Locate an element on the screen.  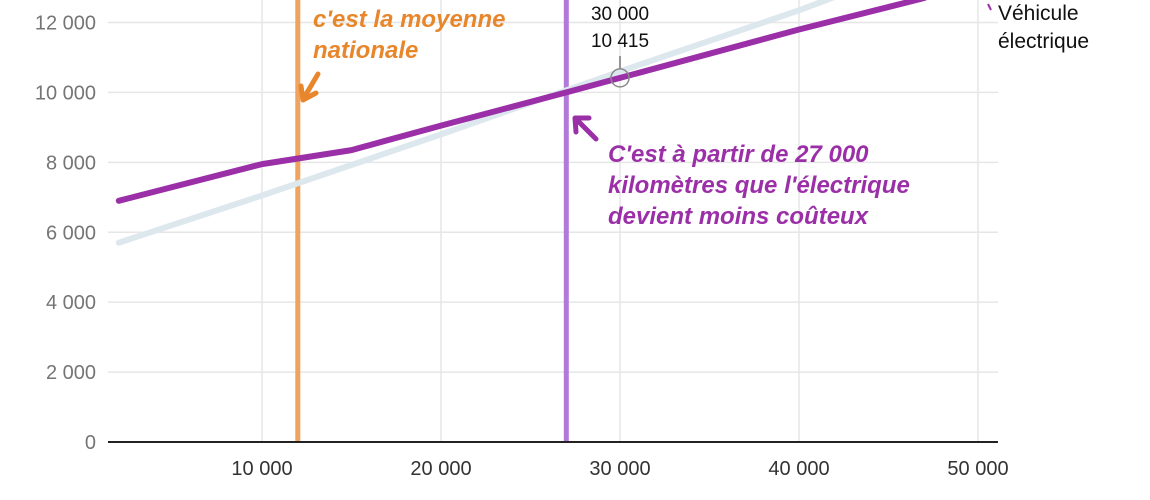
y-tick-label: 12 000 is located at coordinates (65, 24).